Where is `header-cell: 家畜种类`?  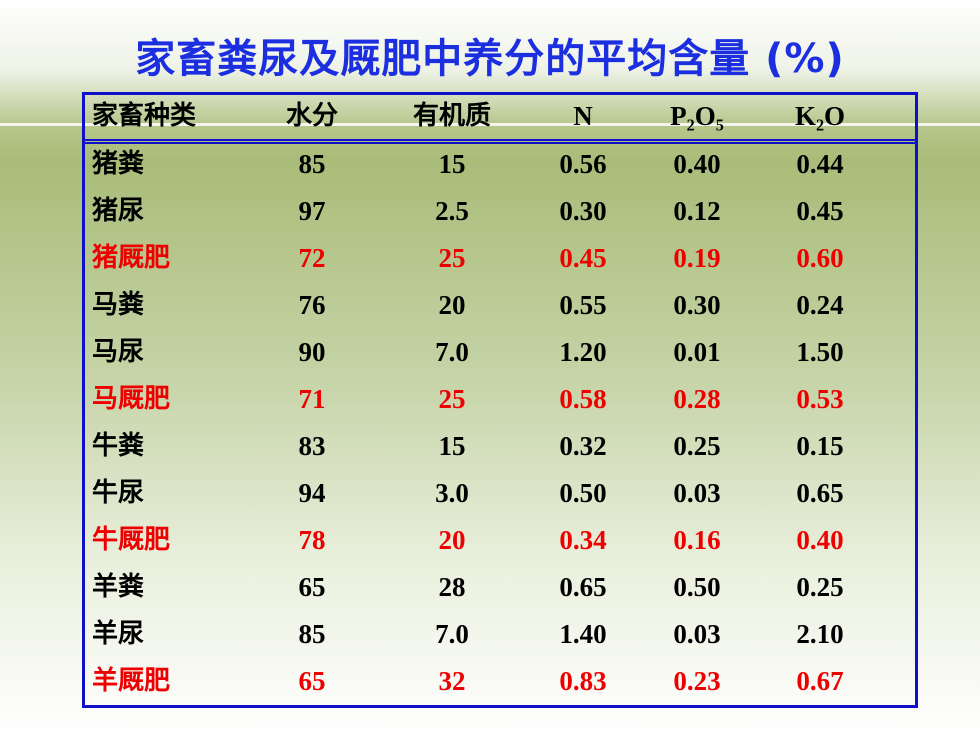 header-cell: 家畜种类 is located at coordinates (144, 116).